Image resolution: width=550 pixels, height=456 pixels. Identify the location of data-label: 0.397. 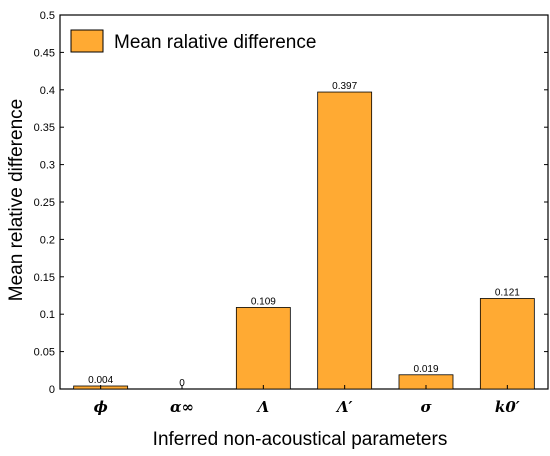
(344, 86).